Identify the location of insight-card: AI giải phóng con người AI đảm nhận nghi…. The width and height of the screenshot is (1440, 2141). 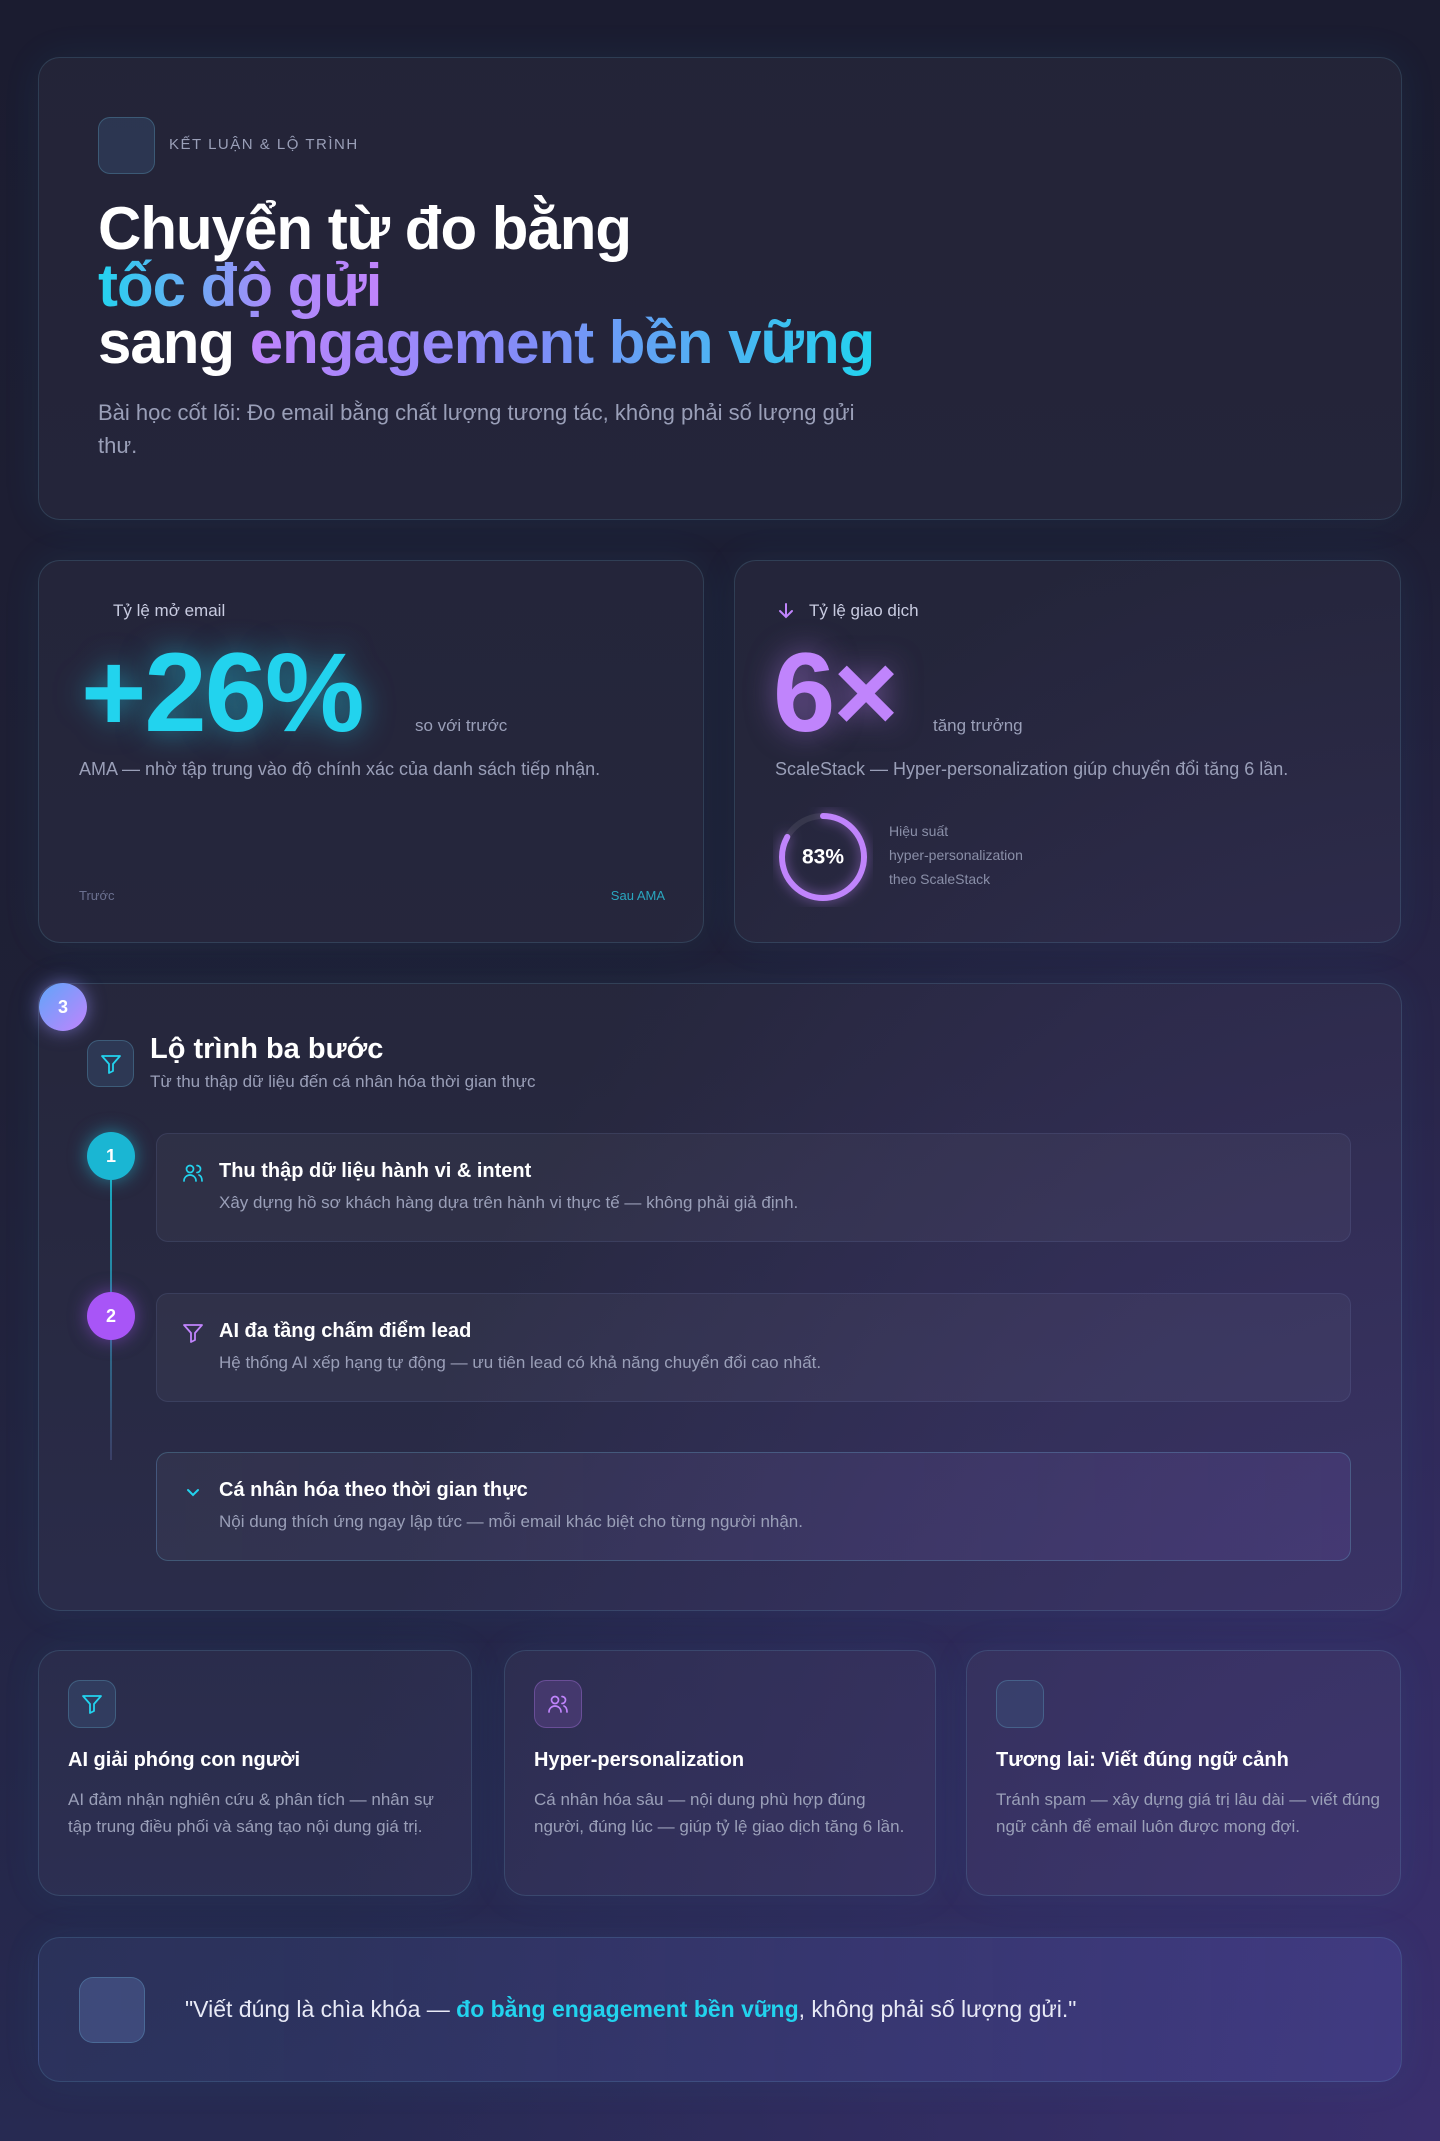
(255, 1773).